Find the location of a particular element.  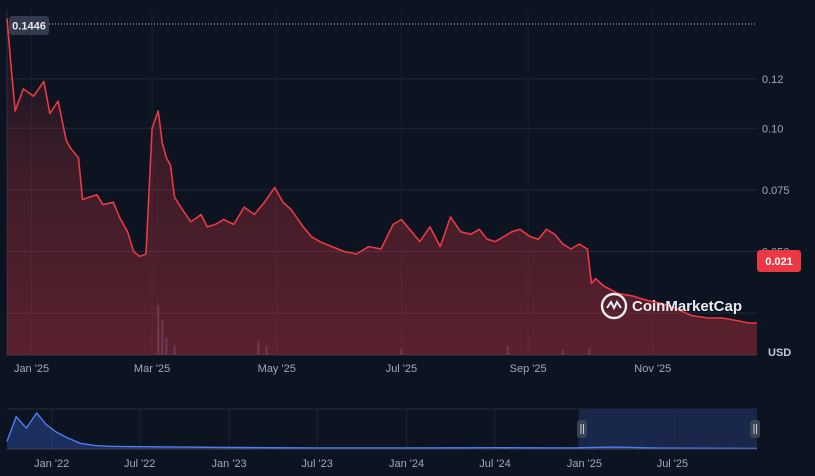

navigator-right-handle-body is located at coordinates (755, 429).